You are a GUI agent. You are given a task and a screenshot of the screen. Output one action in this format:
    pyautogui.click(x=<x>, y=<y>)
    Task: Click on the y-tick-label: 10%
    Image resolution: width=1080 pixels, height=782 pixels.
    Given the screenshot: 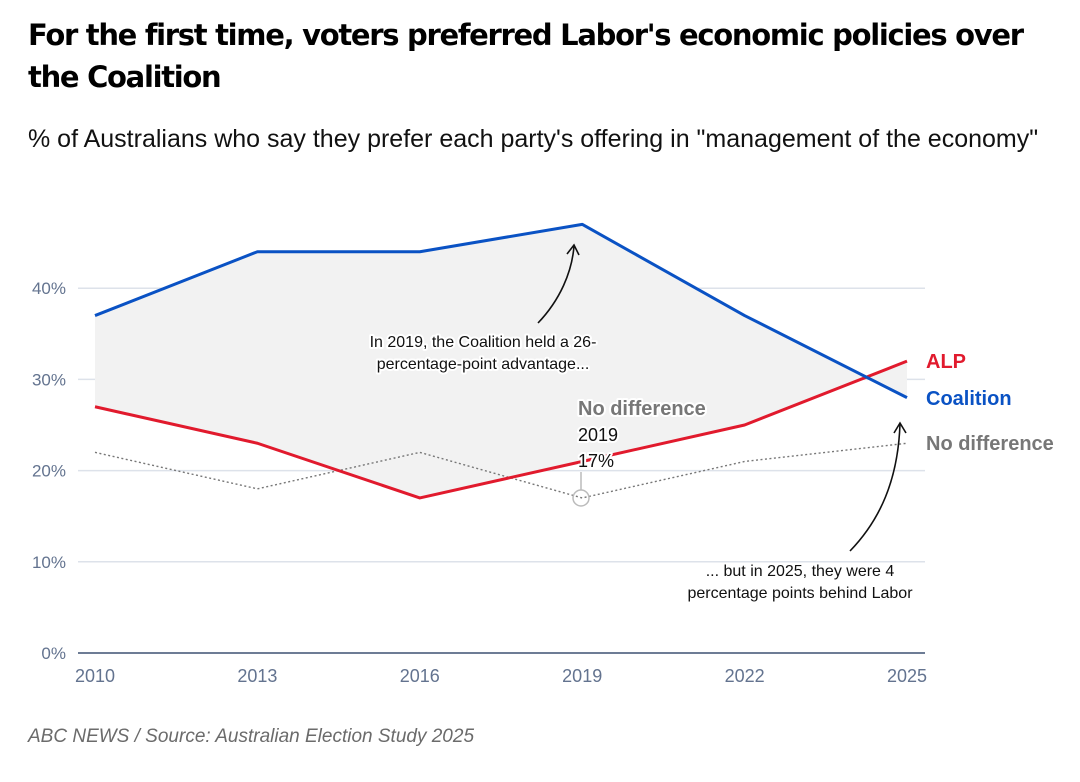 What is the action you would take?
    pyautogui.click(x=49, y=562)
    